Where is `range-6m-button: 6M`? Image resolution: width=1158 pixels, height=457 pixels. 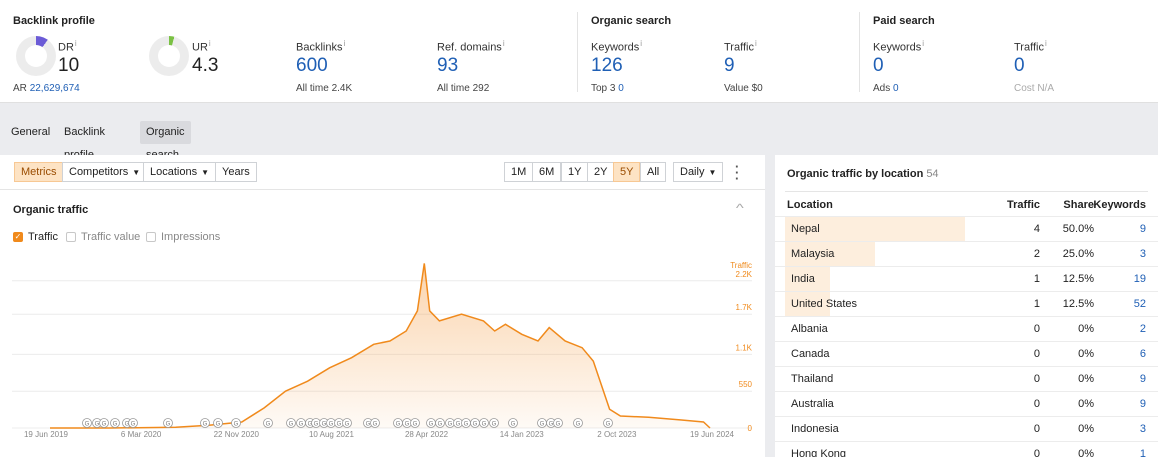
range-6m-button: 6M is located at coordinates (547, 172).